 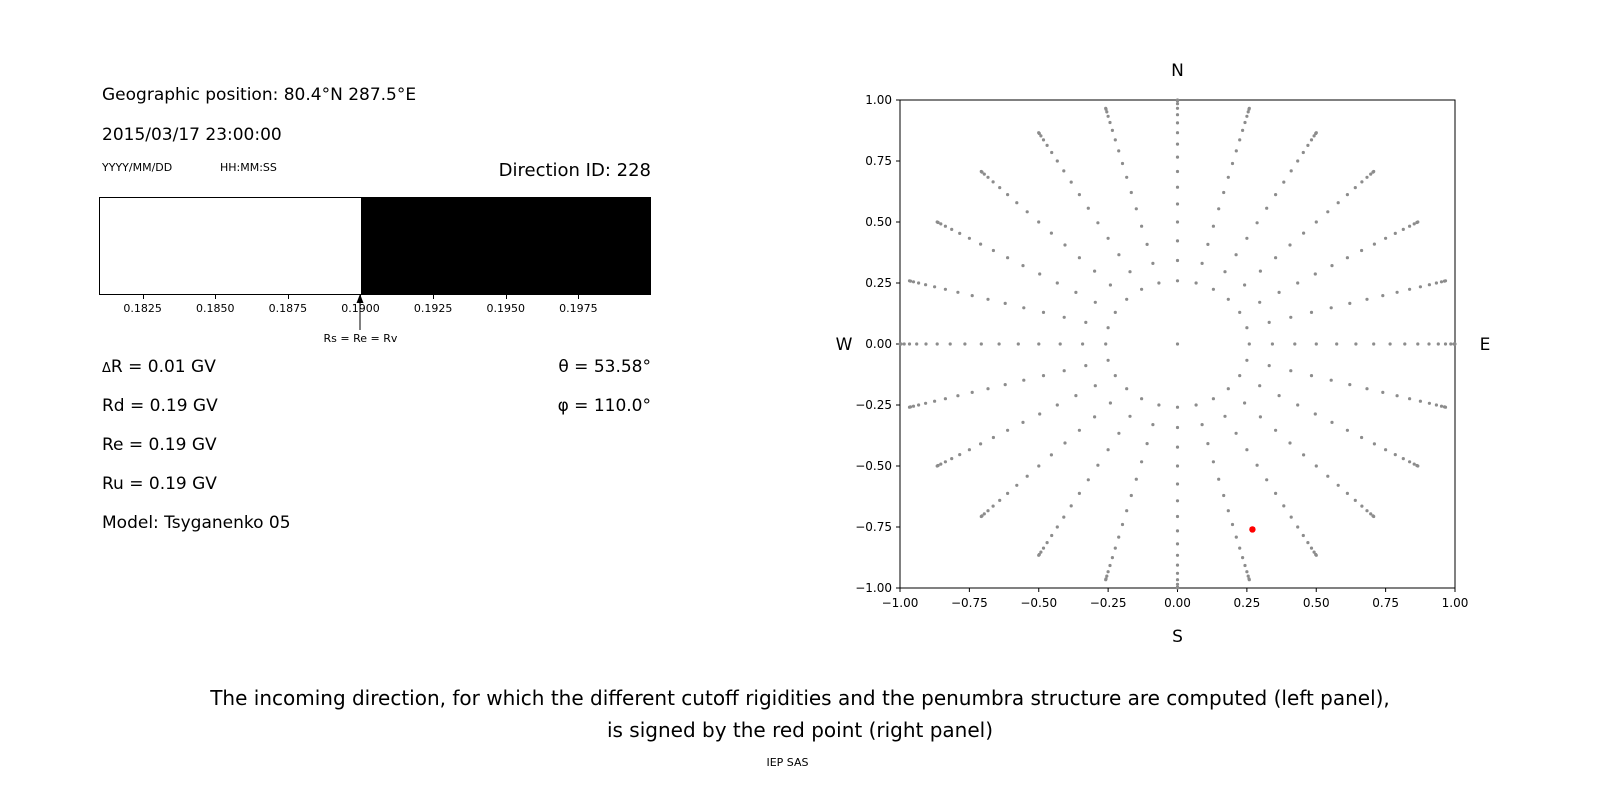 I want to click on y-tick-label: 0.25, so click(x=878, y=283).